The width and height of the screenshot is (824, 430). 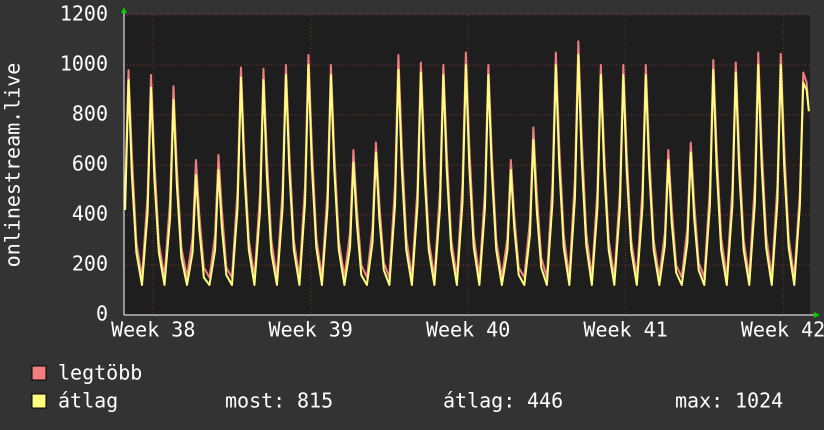 What do you see at coordinates (255, 401) in the screenshot?
I see `stat-label: most:` at bounding box center [255, 401].